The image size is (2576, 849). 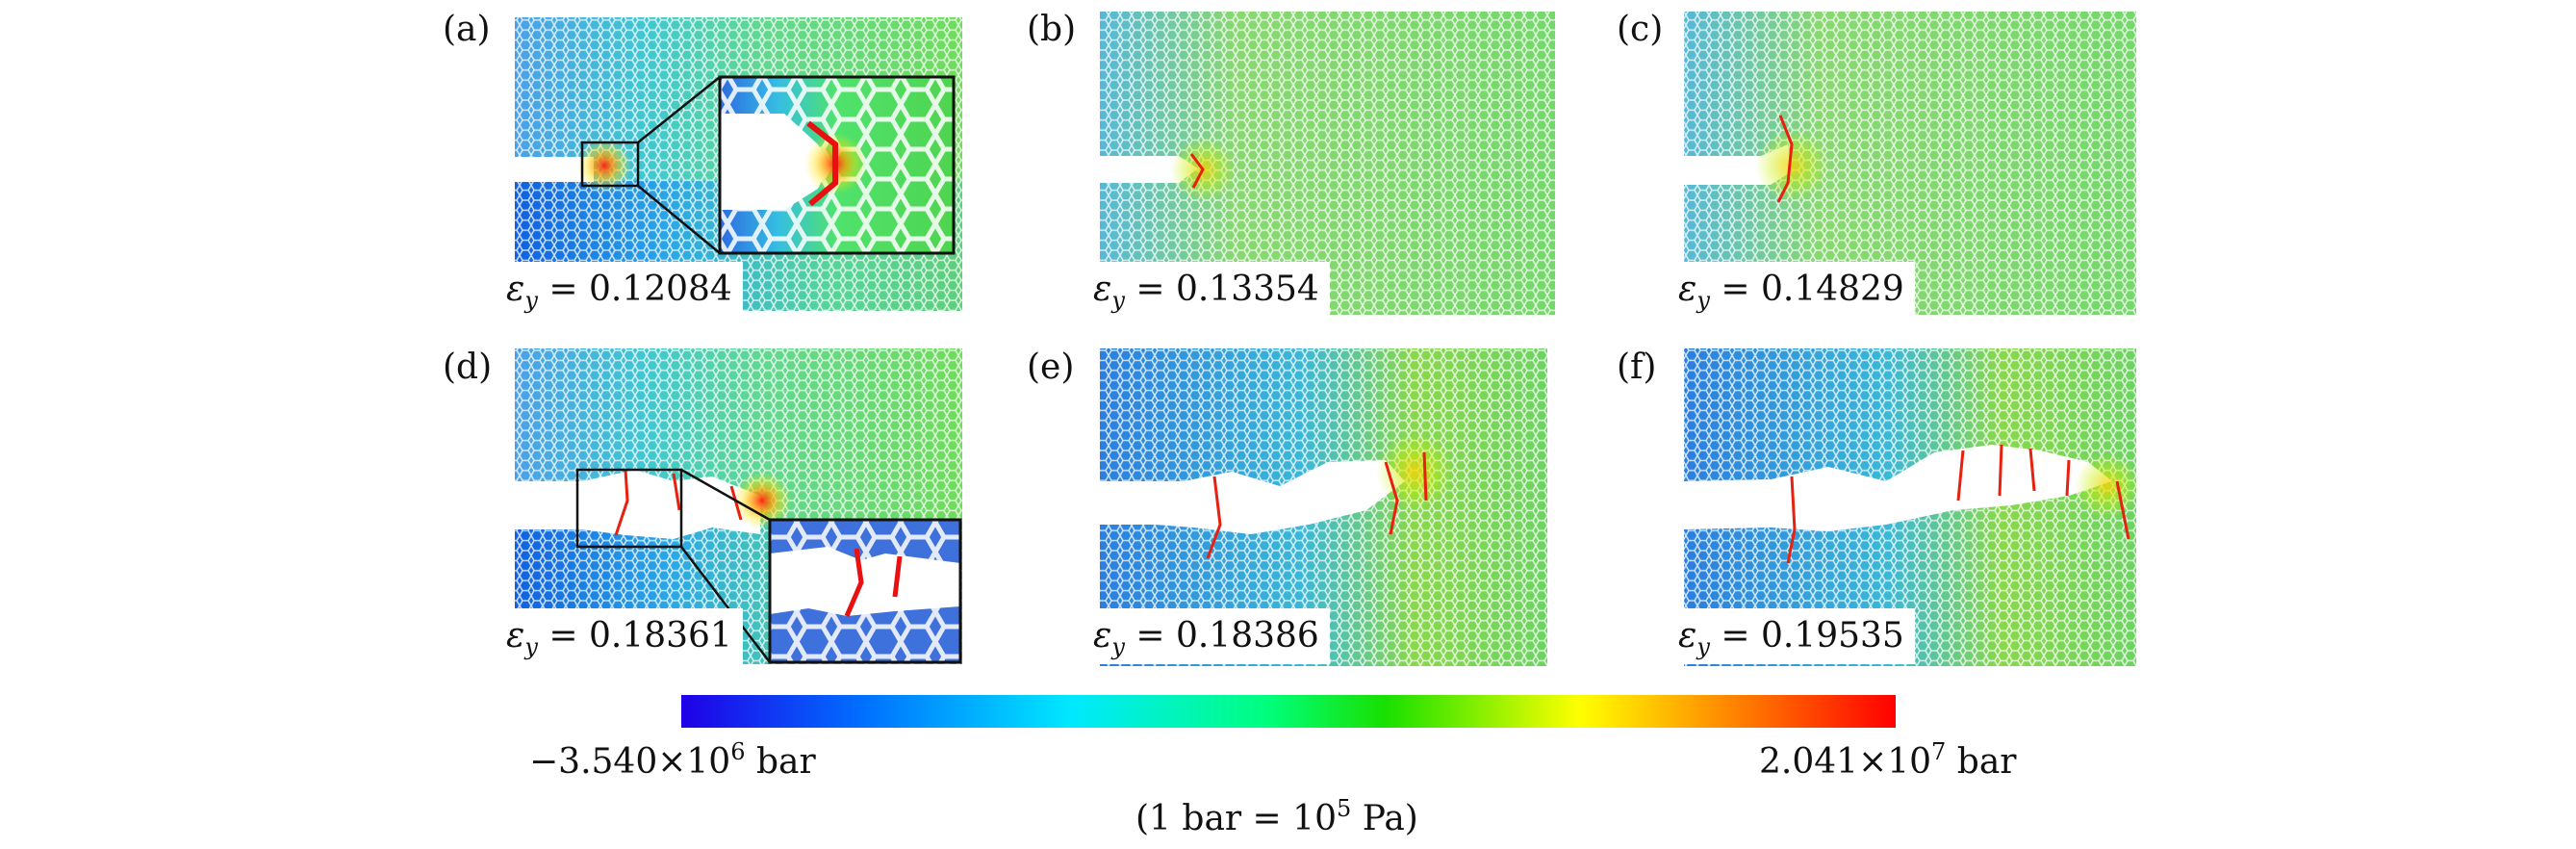 I want to click on unit-note-base: 10, so click(x=1314, y=818).